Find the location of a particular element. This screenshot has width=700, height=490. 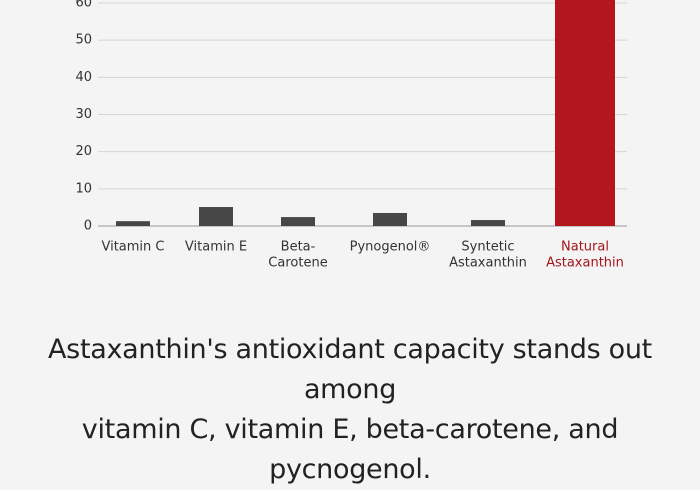

y-tick-label: 40 is located at coordinates (83, 77).